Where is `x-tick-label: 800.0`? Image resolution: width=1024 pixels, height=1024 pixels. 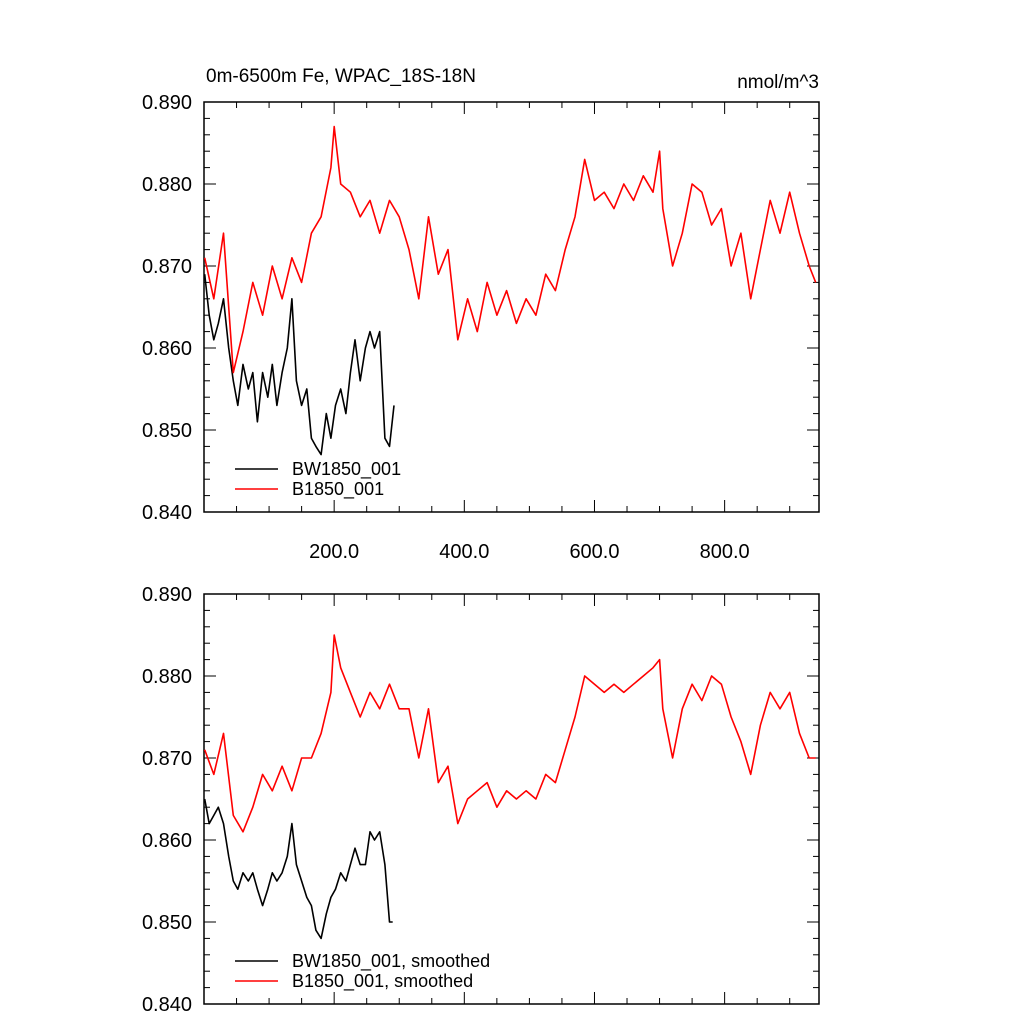 x-tick-label: 800.0 is located at coordinates (725, 552).